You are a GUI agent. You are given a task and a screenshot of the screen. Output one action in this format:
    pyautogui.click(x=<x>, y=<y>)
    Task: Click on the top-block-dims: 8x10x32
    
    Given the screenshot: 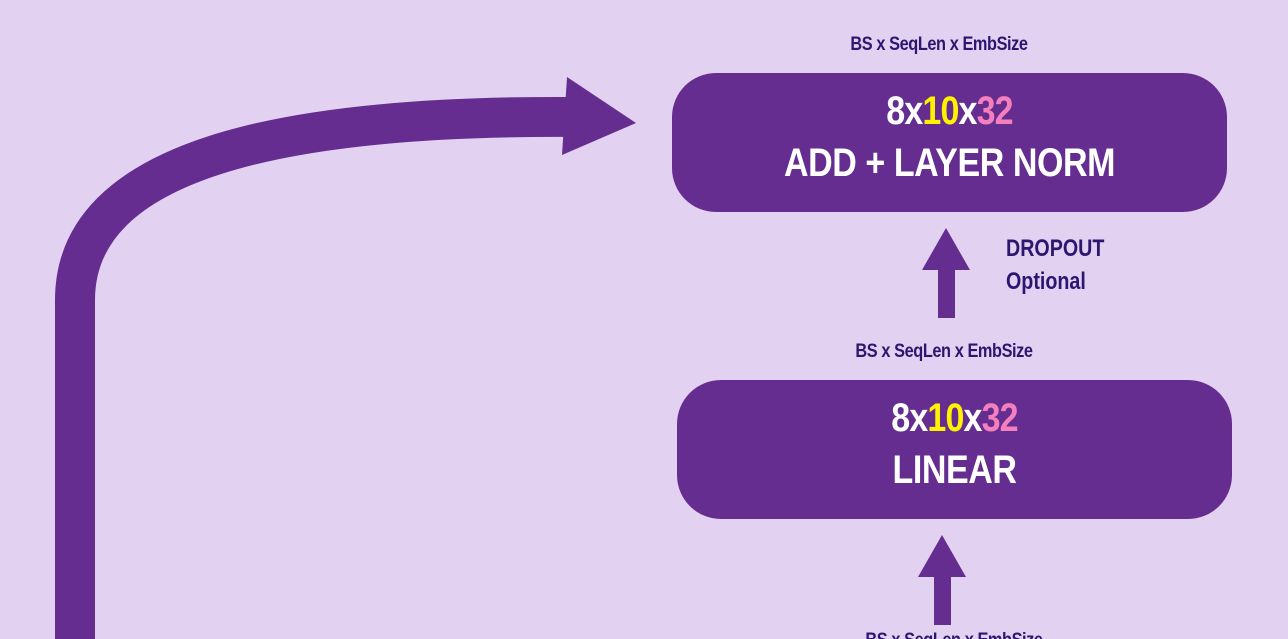 What is the action you would take?
    pyautogui.click(x=950, y=111)
    